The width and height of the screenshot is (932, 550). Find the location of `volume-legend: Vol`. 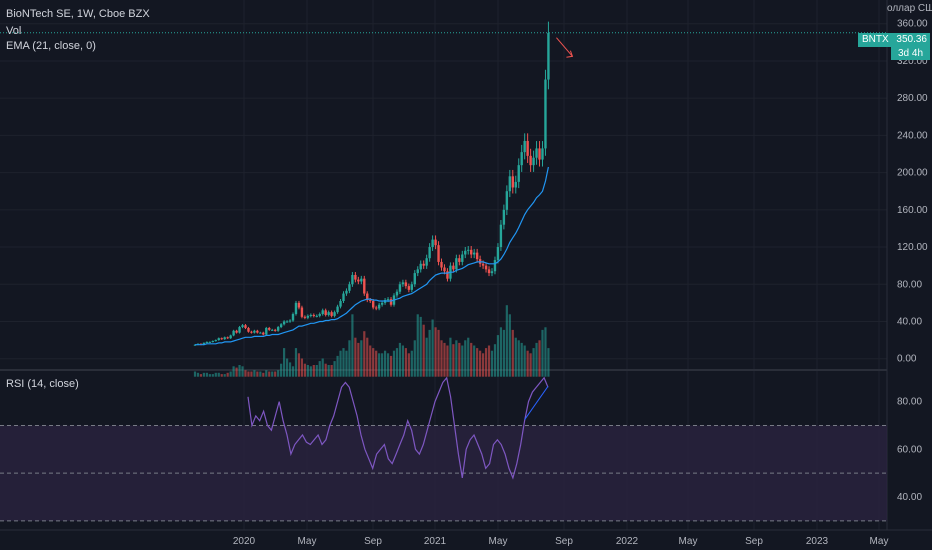

volume-legend: Vol is located at coordinates (14, 31).